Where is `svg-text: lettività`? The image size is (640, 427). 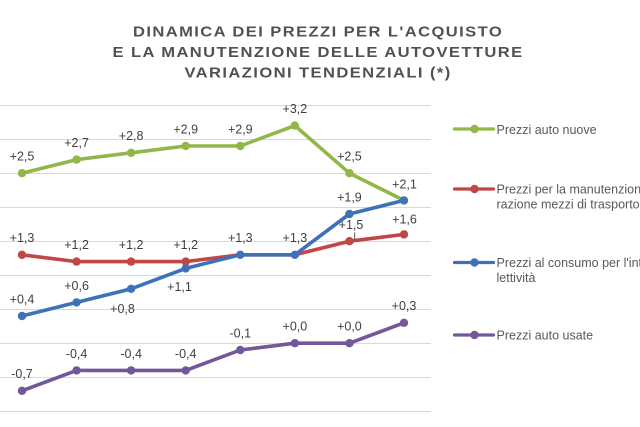 svg-text: lettività is located at coordinates (516, 278).